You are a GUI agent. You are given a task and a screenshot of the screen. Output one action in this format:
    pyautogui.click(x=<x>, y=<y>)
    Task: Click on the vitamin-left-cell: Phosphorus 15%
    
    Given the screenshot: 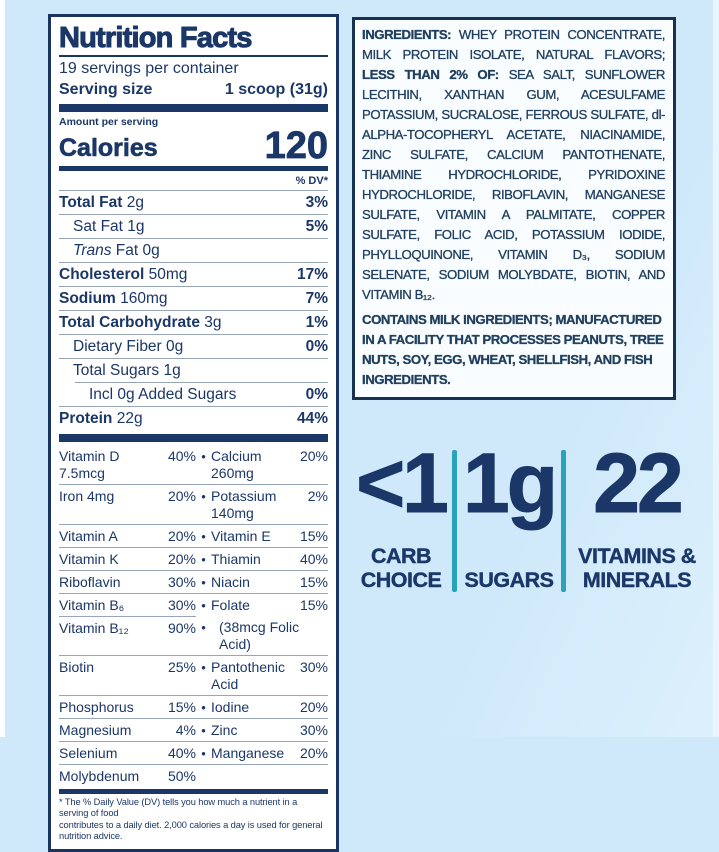 What is the action you would take?
    pyautogui.click(x=127, y=706)
    